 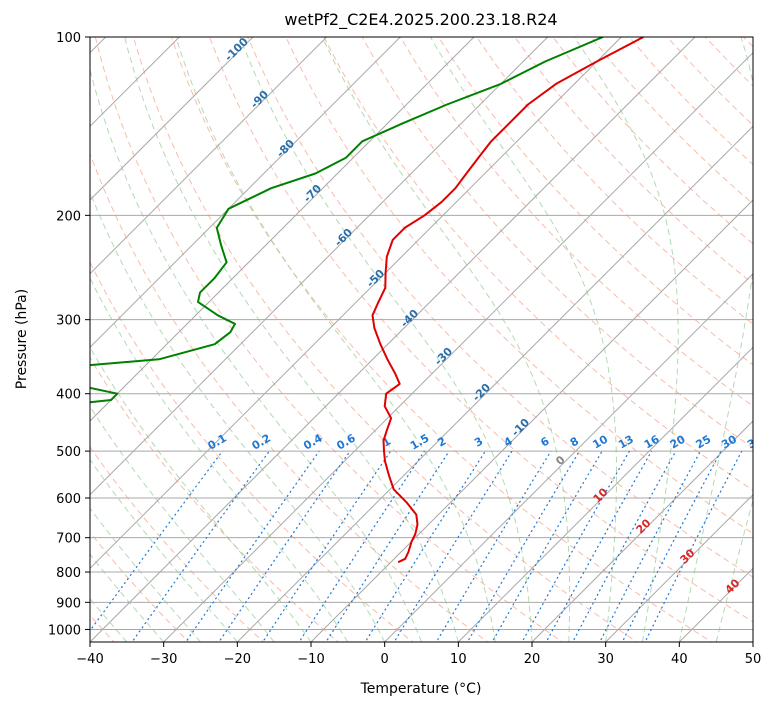 I want to click on y-tick-label: 800, so click(x=68, y=573).